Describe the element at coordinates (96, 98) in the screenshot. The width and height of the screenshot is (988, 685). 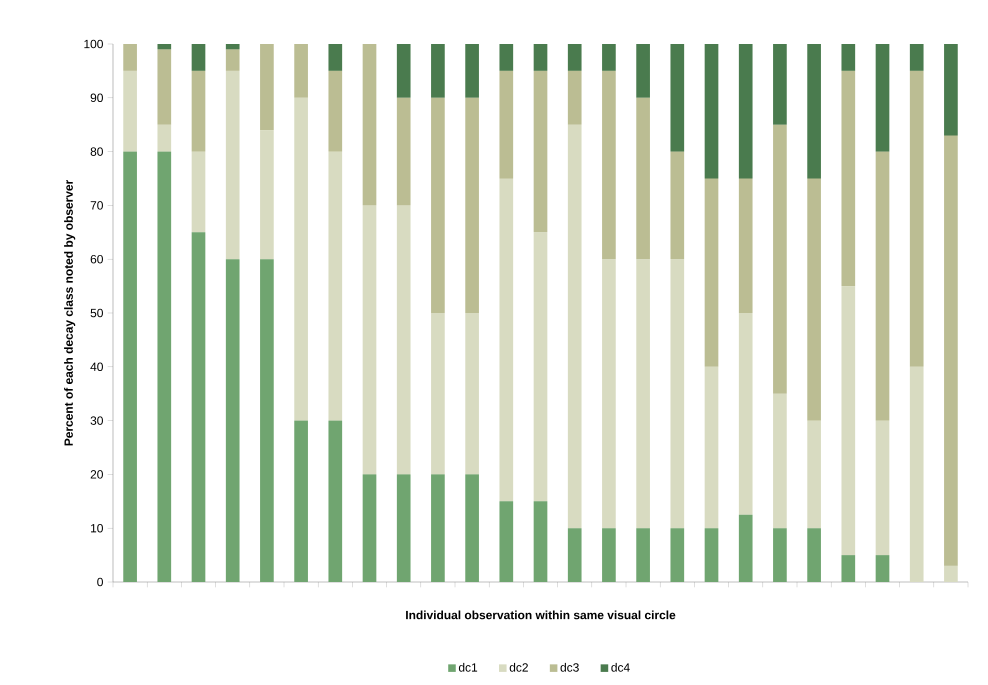
I see `y-tick-label: 90` at that location.